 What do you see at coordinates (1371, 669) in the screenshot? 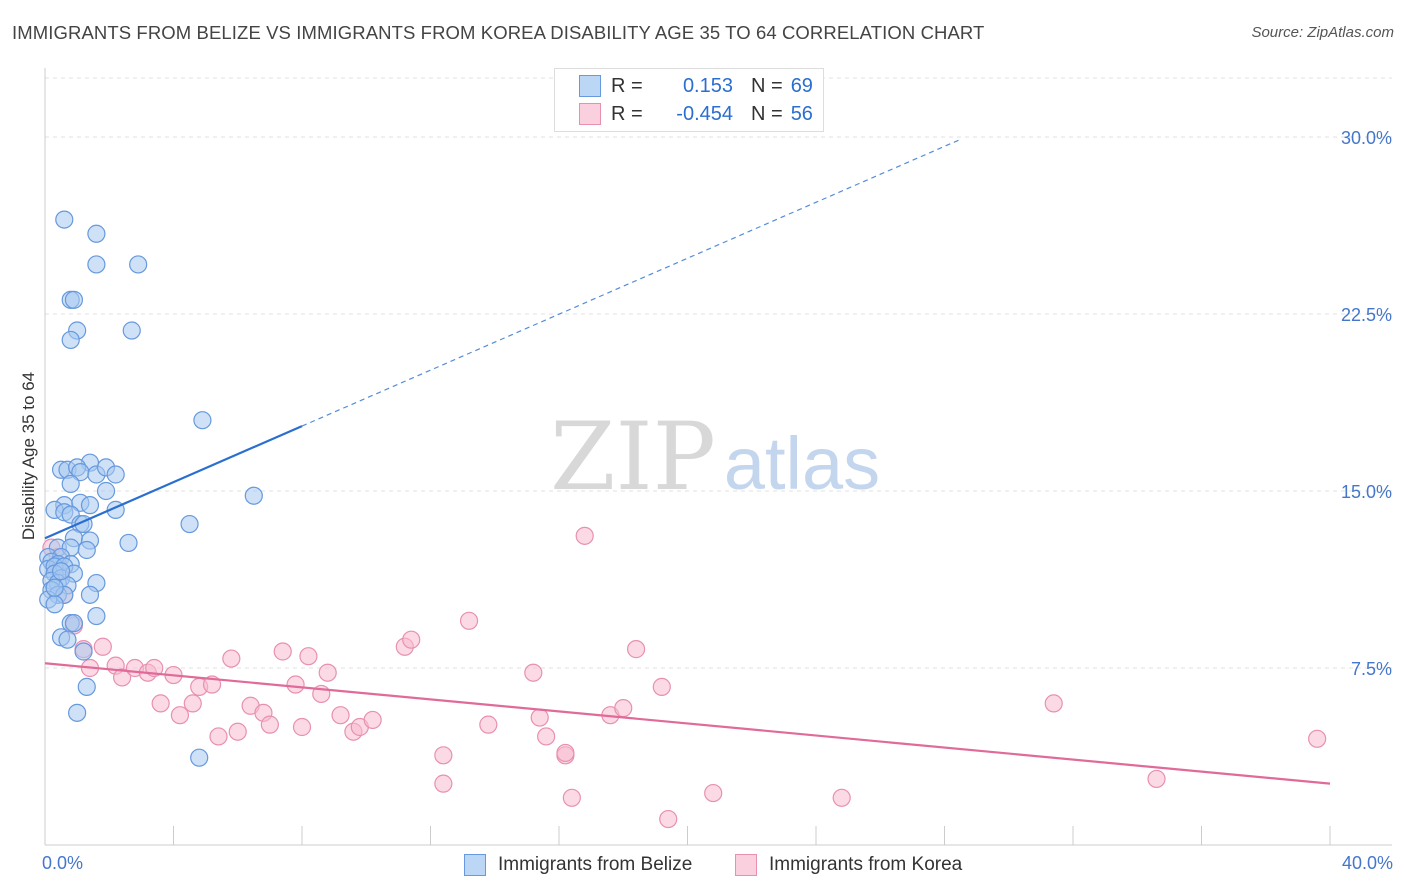
I see `y-tick-label-0: 7.5%` at bounding box center [1371, 669].